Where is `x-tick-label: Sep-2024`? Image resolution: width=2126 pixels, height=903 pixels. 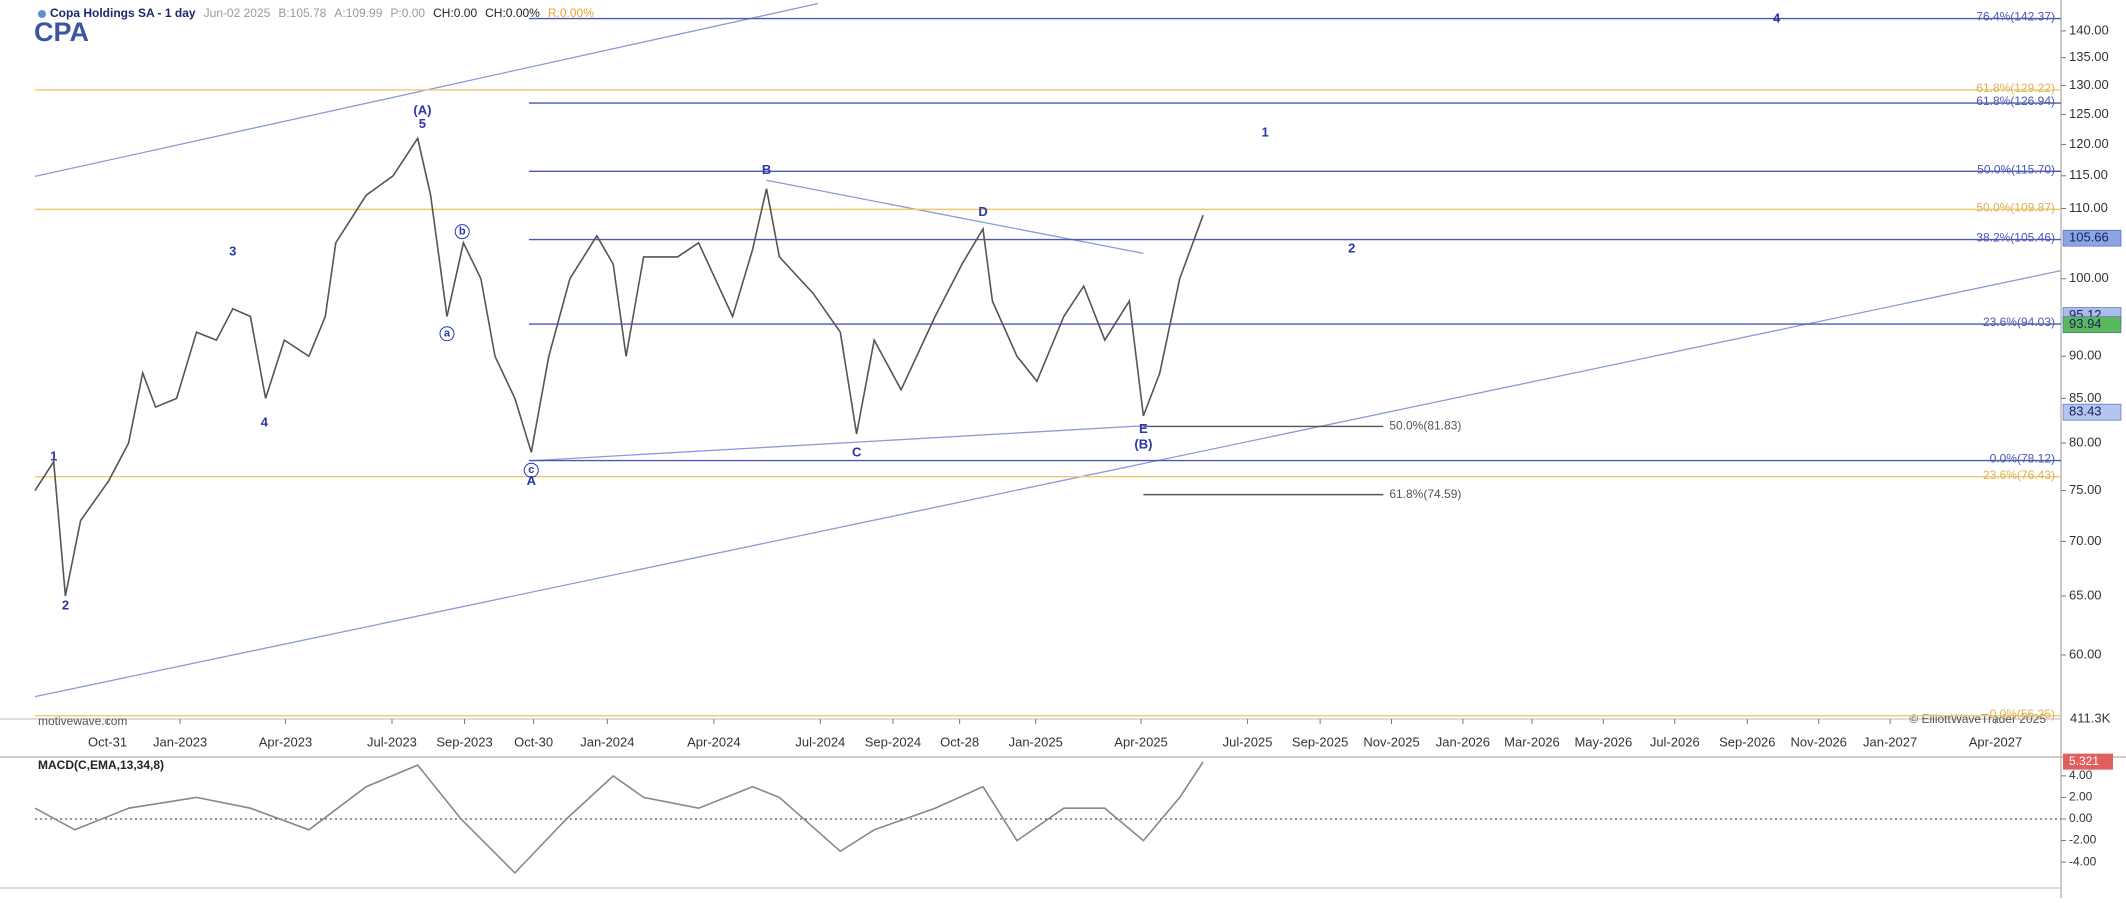 x-tick-label: Sep-2024 is located at coordinates (893, 741).